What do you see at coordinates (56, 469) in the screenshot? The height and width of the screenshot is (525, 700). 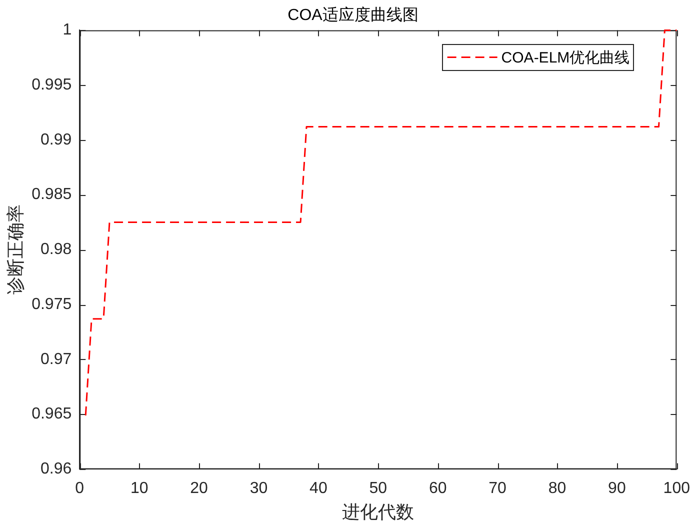 I see `y-tick-label: 0.96` at bounding box center [56, 469].